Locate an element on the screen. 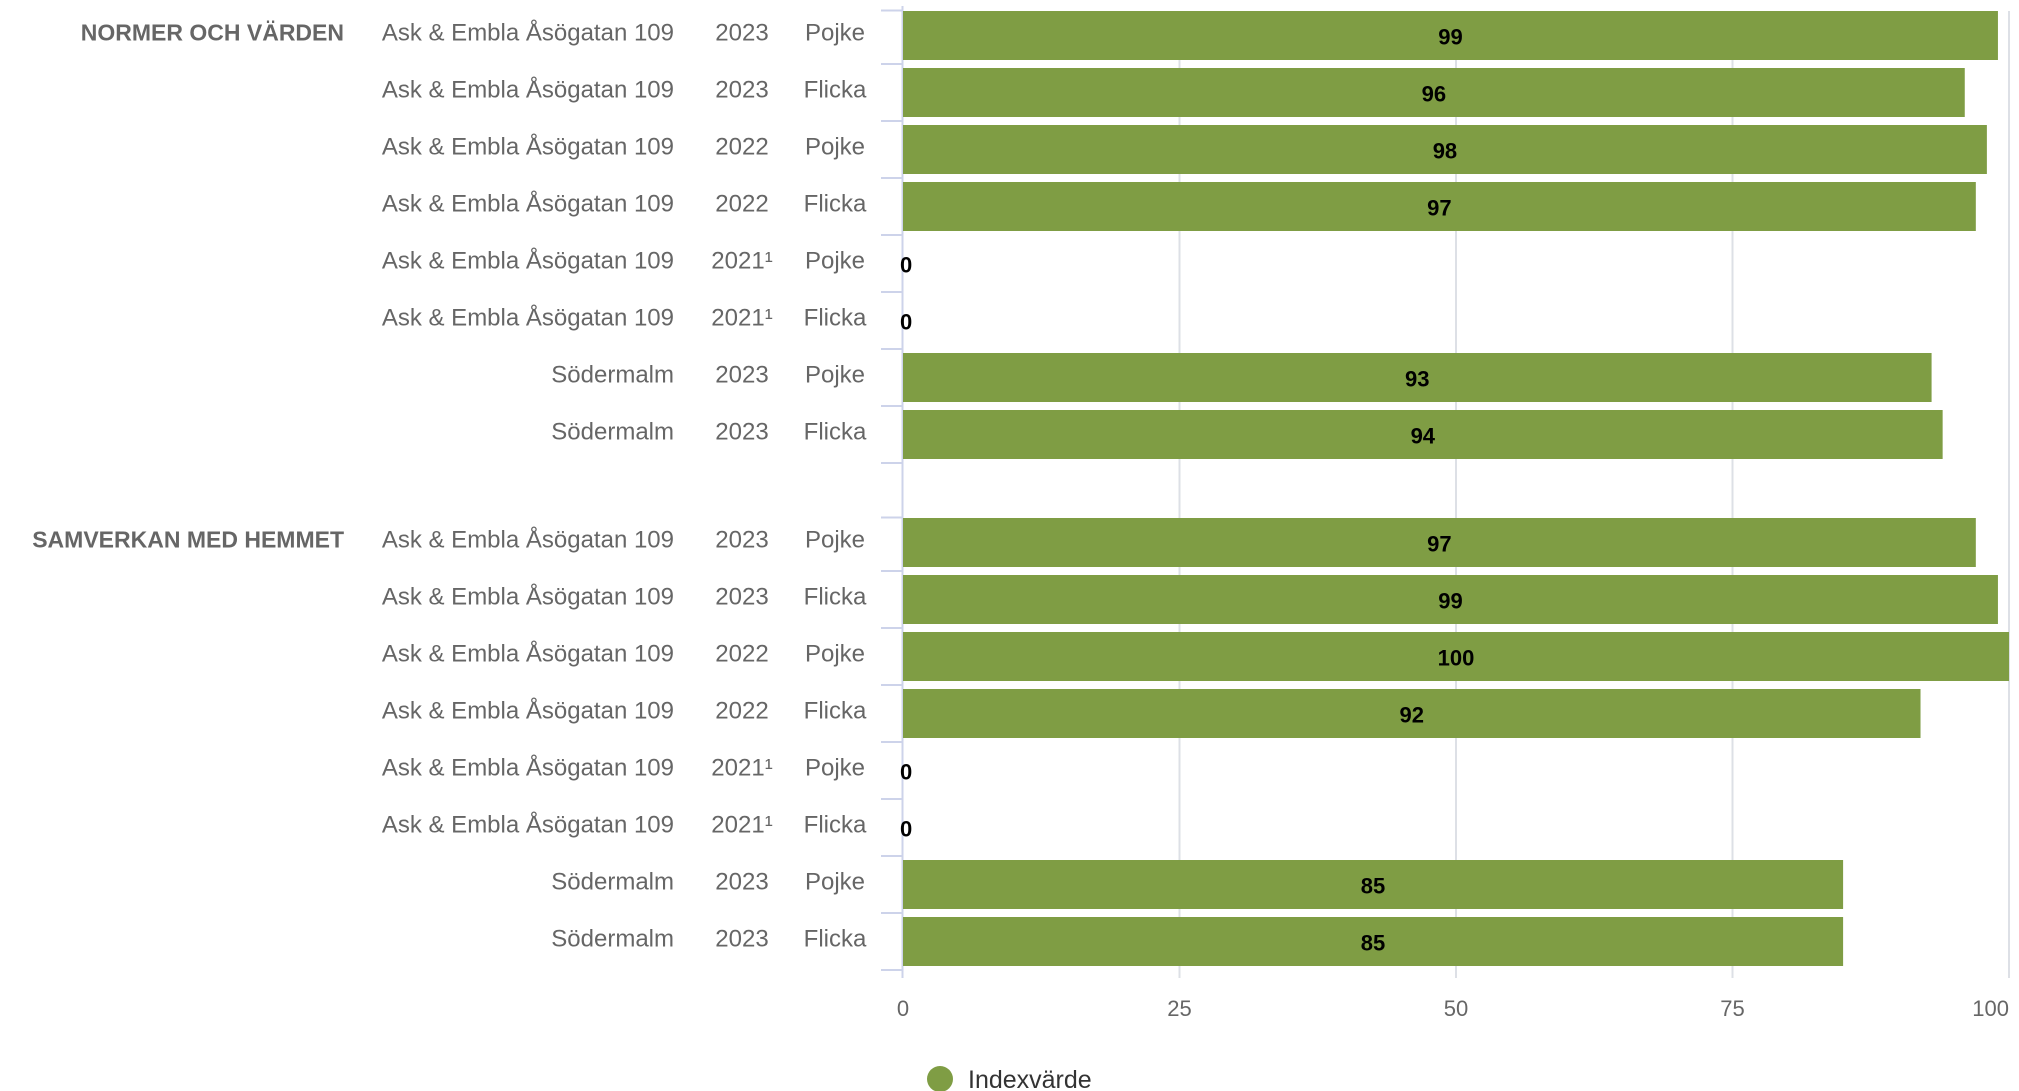 The width and height of the screenshot is (2019, 1091). x-tick-label: 100 is located at coordinates (1990, 1008).